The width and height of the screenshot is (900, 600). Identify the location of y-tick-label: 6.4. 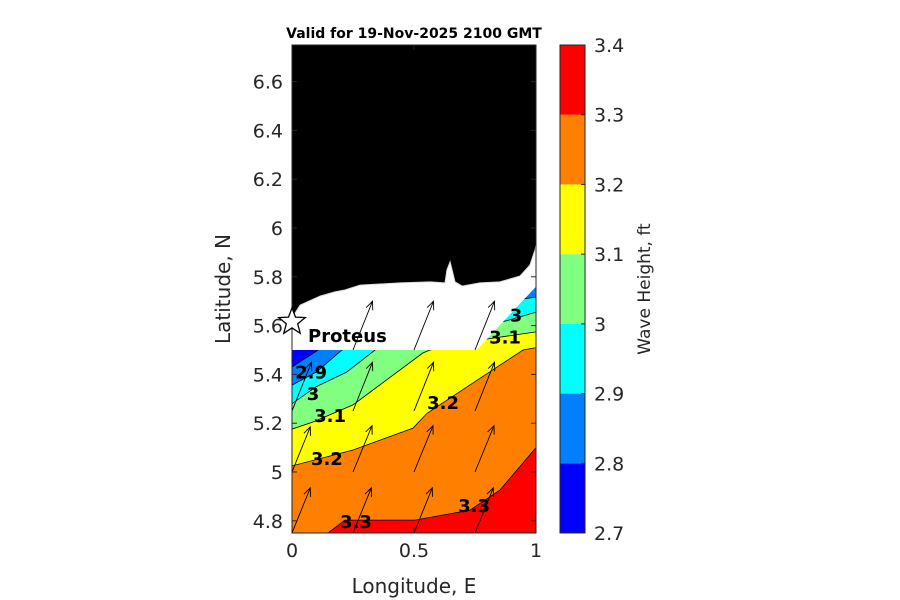
(268, 131).